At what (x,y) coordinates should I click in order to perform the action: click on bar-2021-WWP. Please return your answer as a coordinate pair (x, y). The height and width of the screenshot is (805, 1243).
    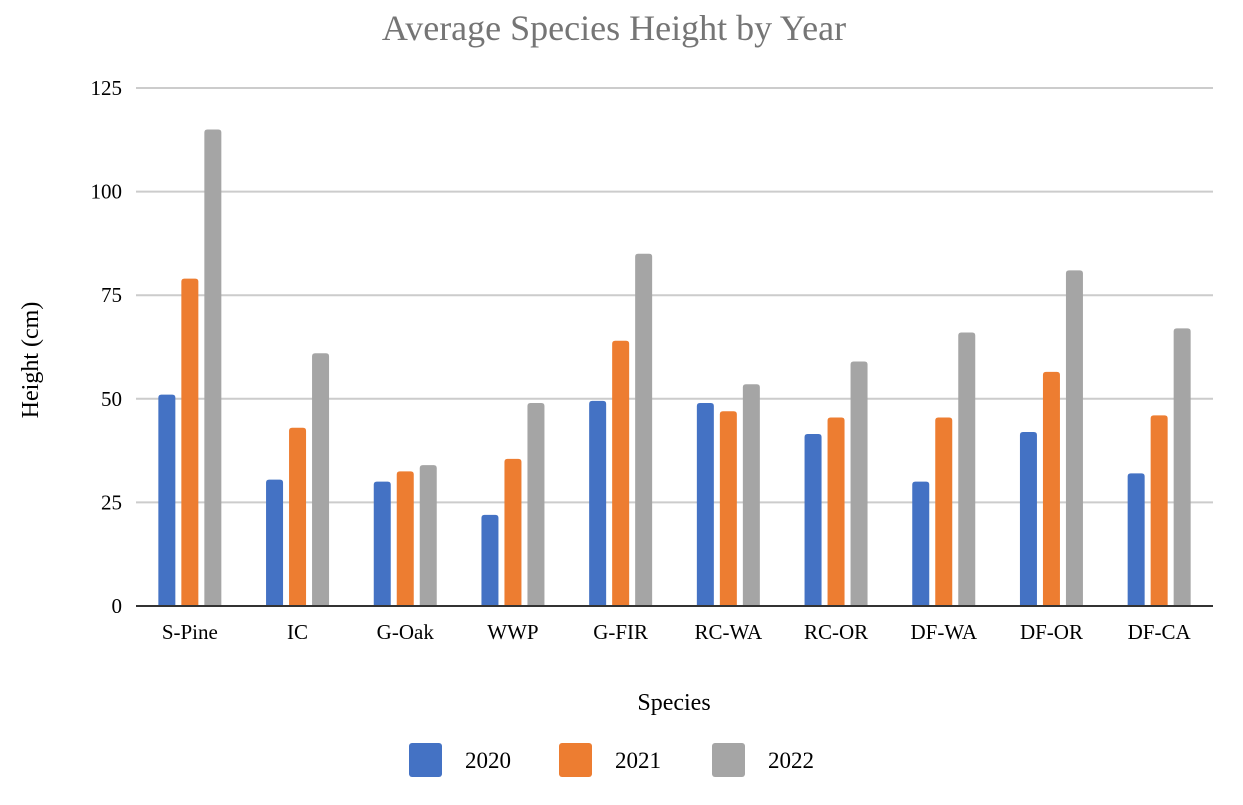
    Looking at the image, I should click on (513, 532).